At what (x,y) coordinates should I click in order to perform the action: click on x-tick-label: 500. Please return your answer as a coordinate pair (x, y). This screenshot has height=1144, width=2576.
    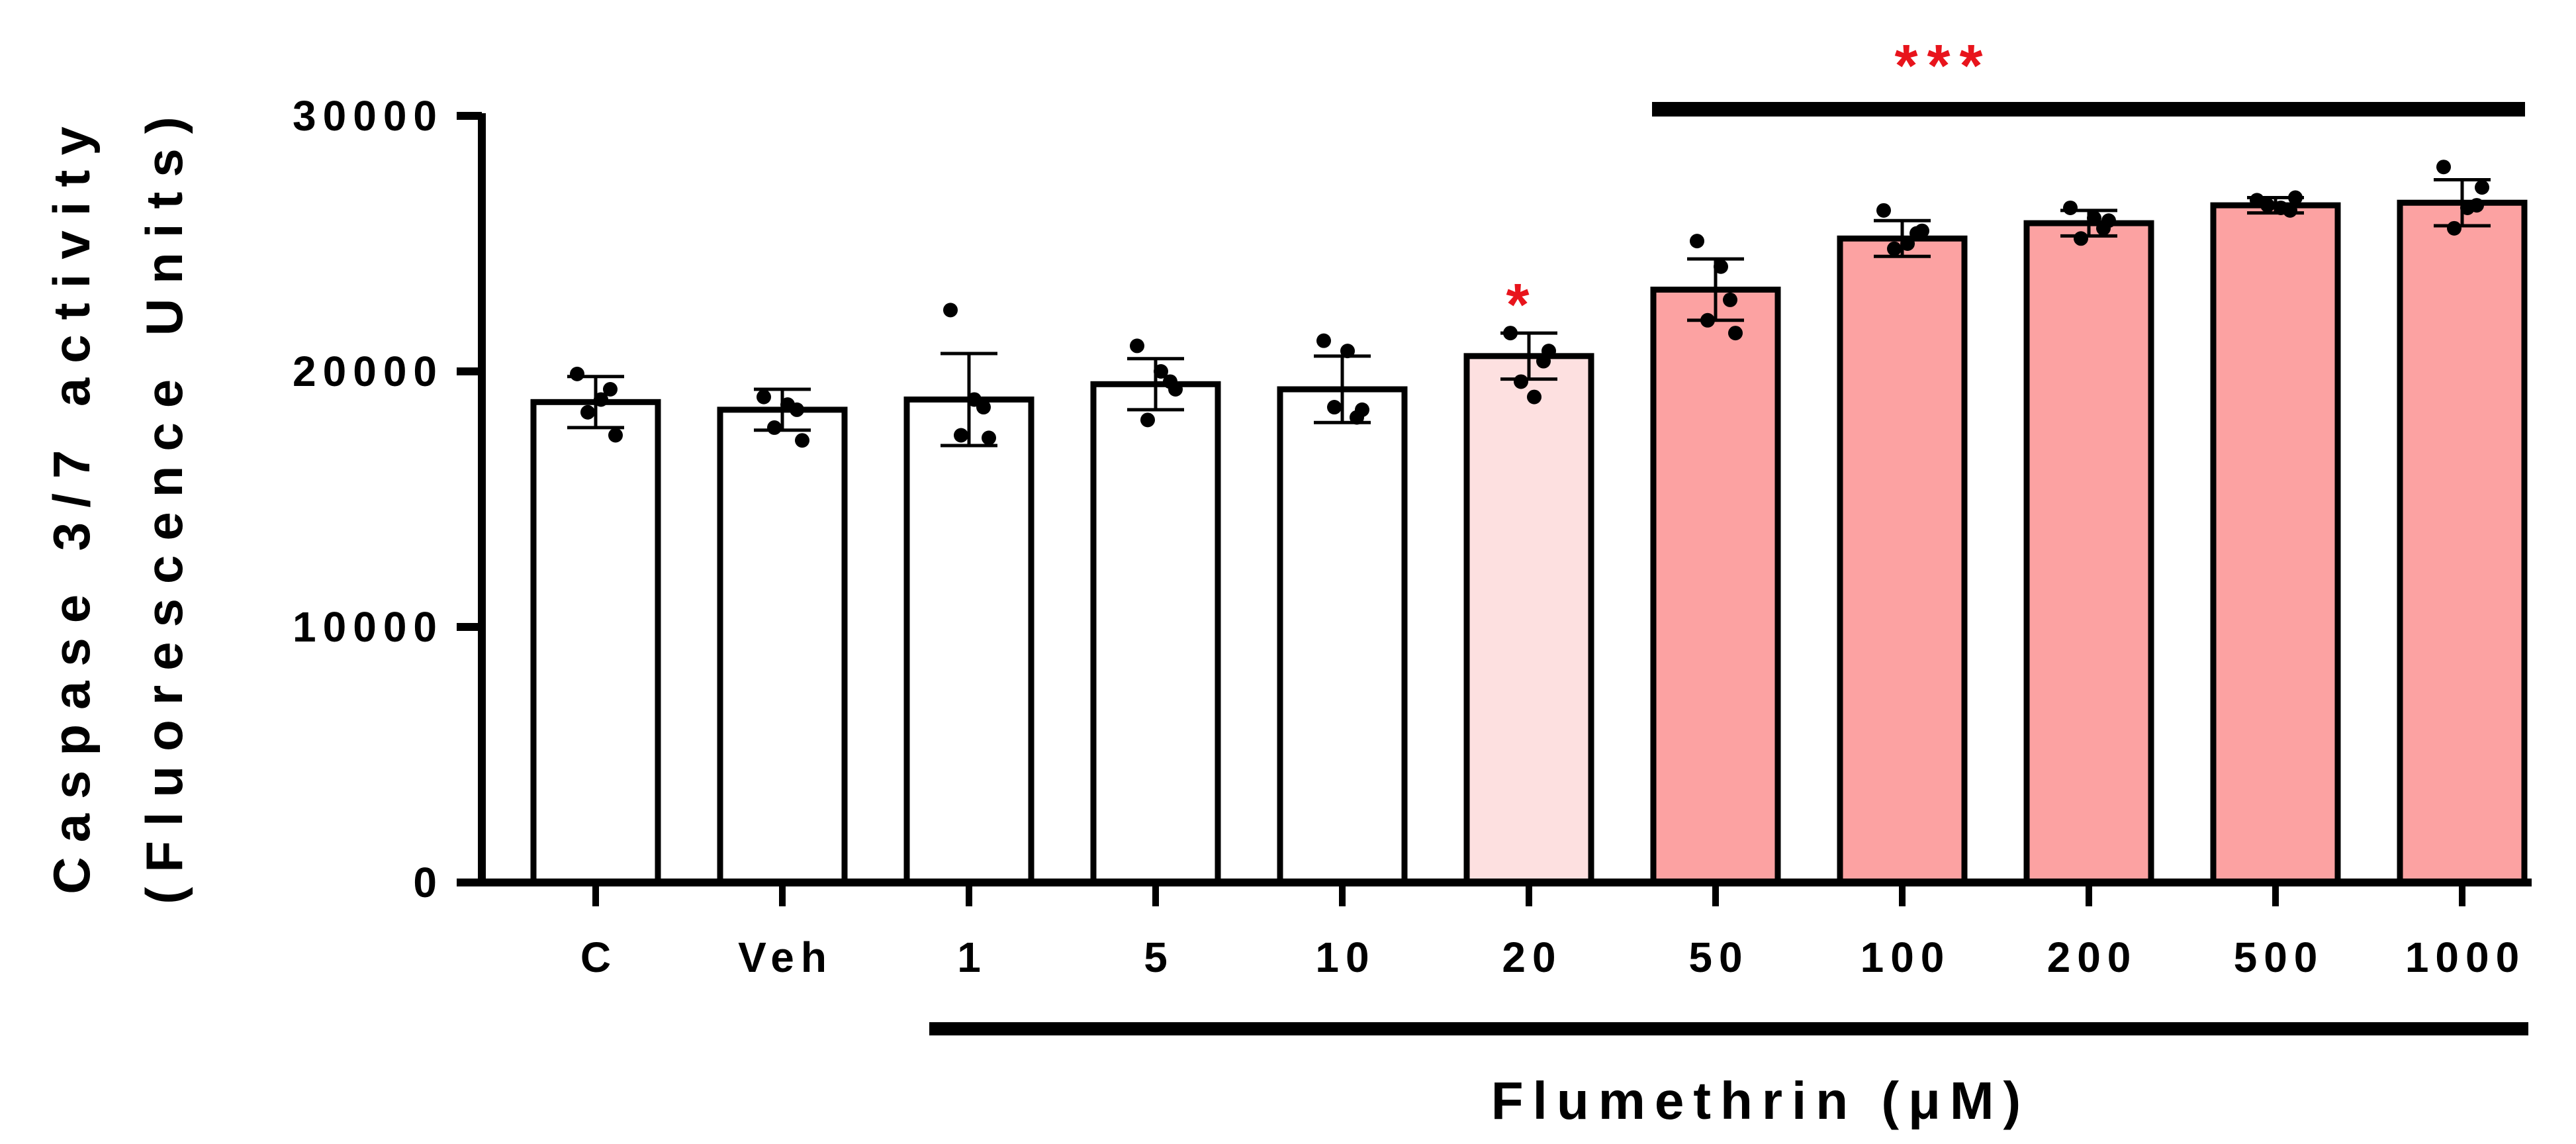
    Looking at the image, I should click on (2279, 957).